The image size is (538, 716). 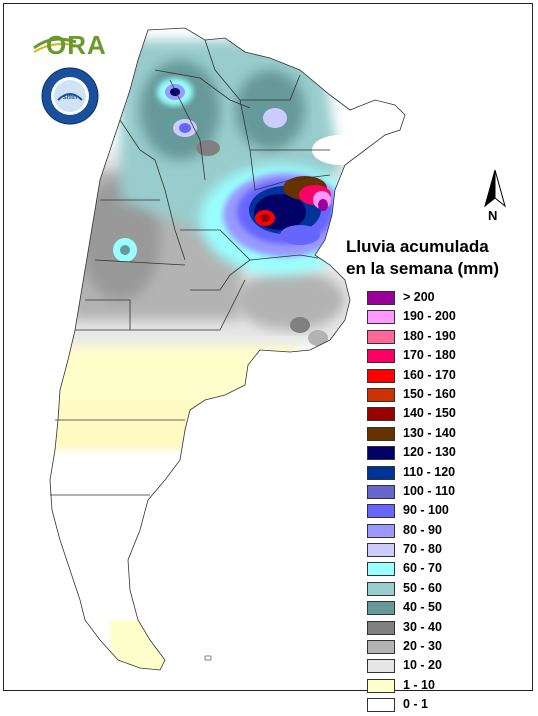 What do you see at coordinates (429, 316) in the screenshot?
I see `legend-label: 190 - 200` at bounding box center [429, 316].